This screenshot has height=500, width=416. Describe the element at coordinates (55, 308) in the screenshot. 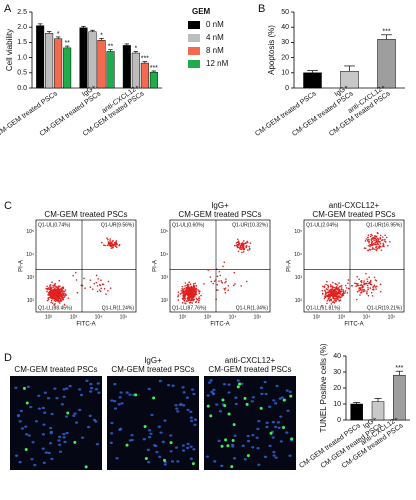

I see `quadrant-label: Q1-LL(88.45%)` at that location.